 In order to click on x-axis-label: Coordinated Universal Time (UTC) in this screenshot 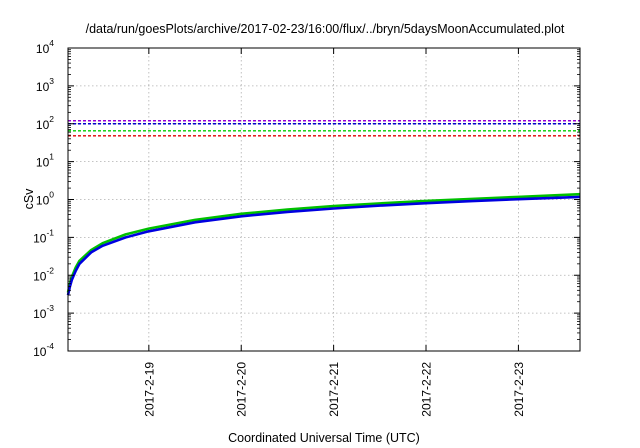, I will do `click(324, 438)`.